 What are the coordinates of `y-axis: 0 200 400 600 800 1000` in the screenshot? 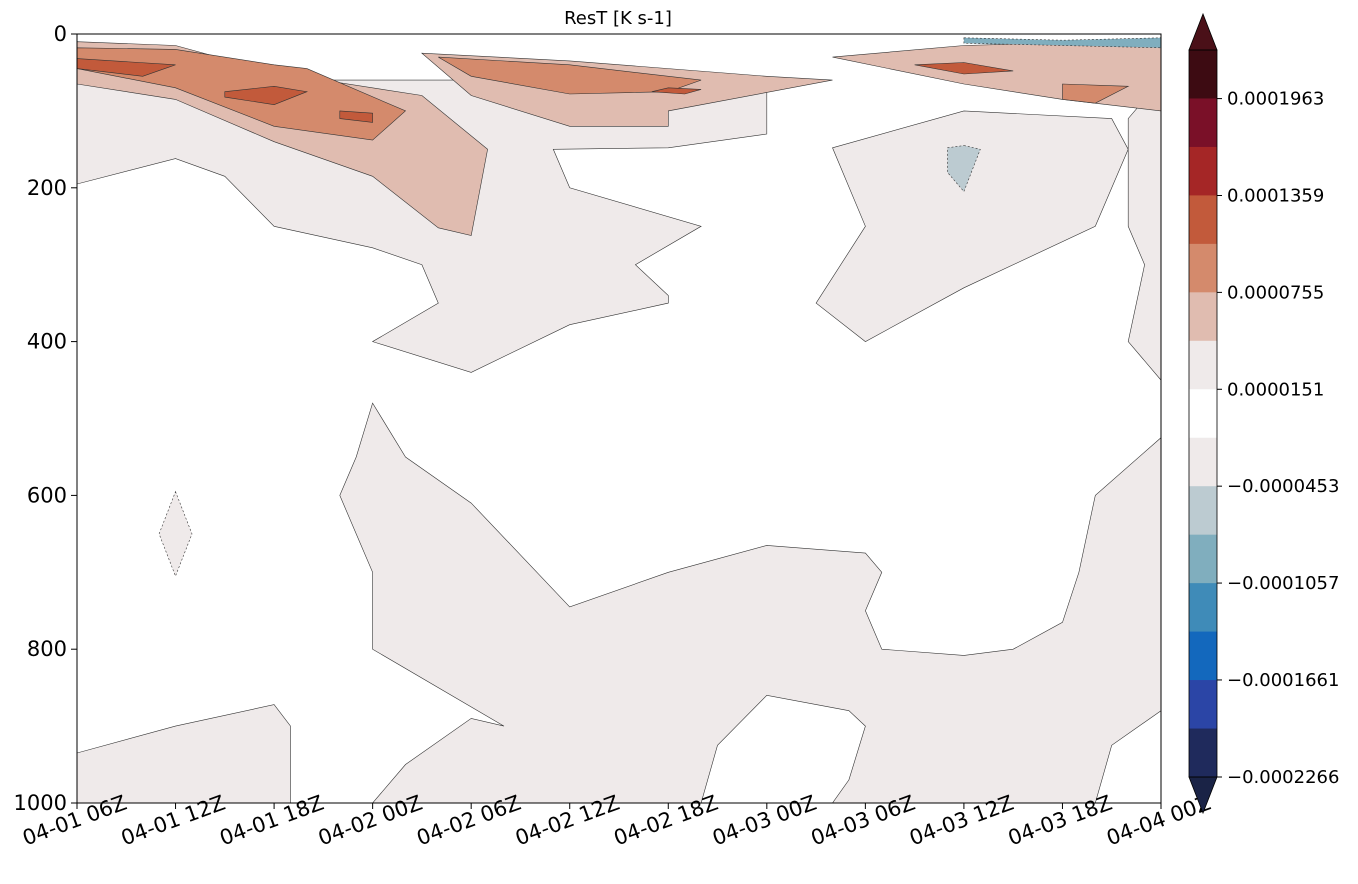 It's located at (45, 418).